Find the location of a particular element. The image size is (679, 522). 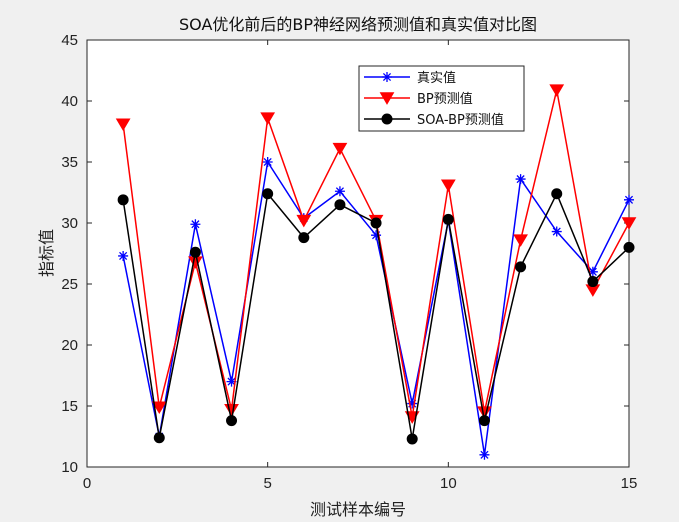

y-tick-label: 35 is located at coordinates (69, 162).